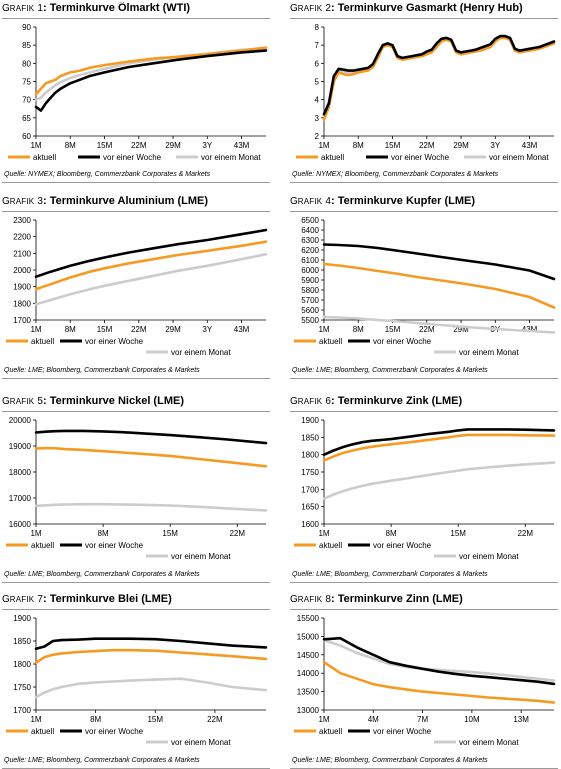  Describe the element at coordinates (308, 655) in the screenshot. I see `y-tick-label: 14500` at that location.